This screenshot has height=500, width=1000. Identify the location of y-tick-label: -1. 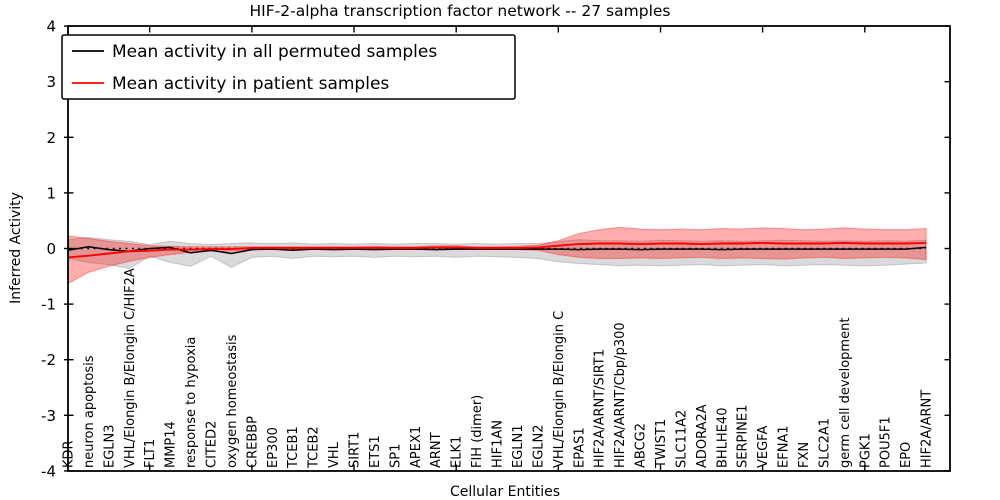
(48, 305).